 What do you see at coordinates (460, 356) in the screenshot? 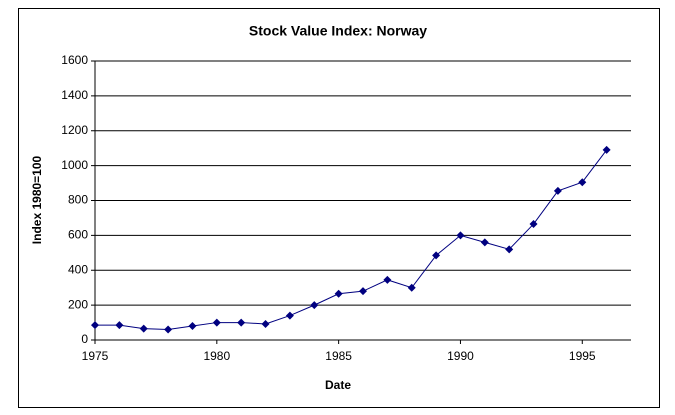
I see `x-tick-label: 1990` at bounding box center [460, 356].